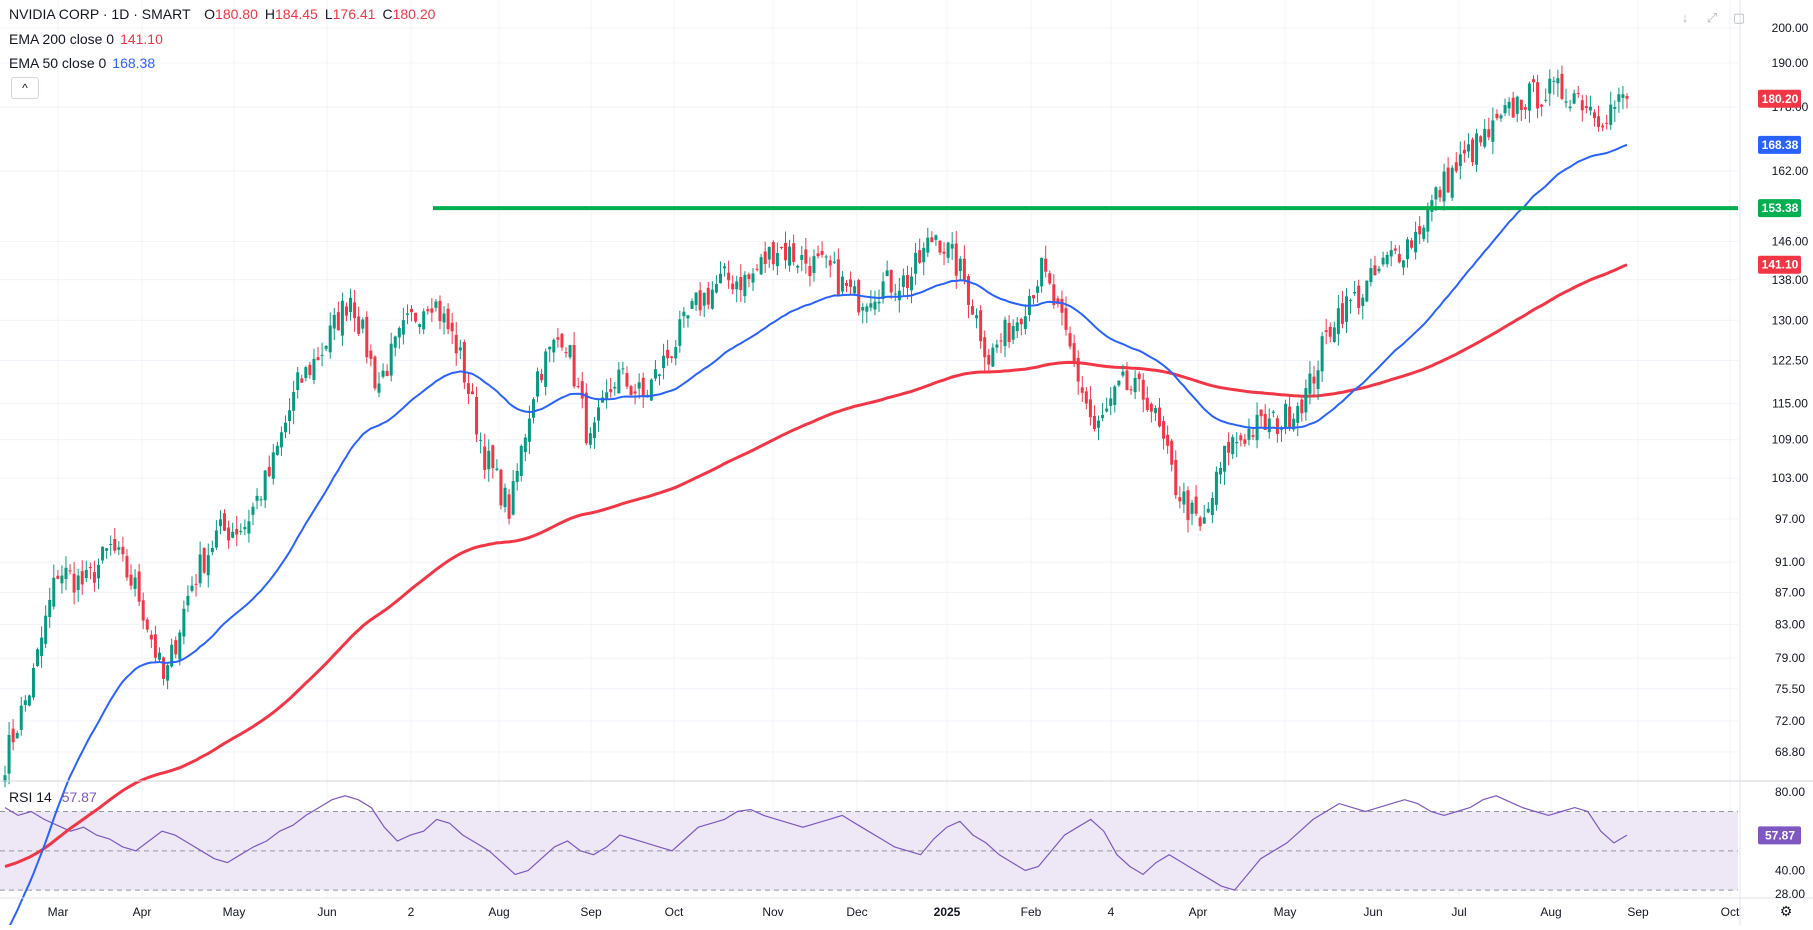 This screenshot has height=930, width=1813. What do you see at coordinates (1712, 18) in the screenshot?
I see `maximize-button: ⤢` at bounding box center [1712, 18].